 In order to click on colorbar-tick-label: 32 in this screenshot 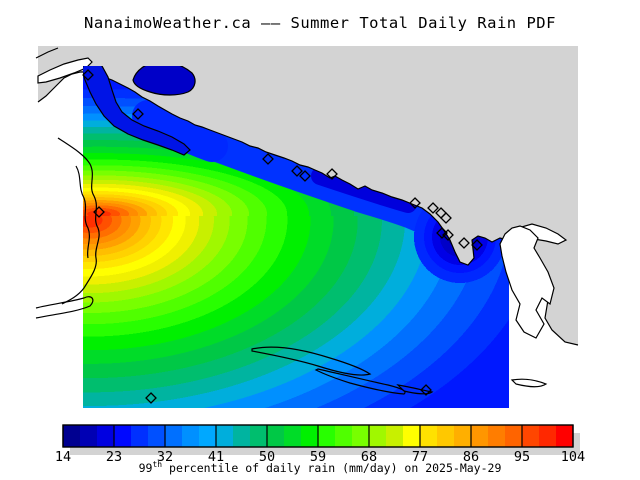, I will do `click(165, 457)`.